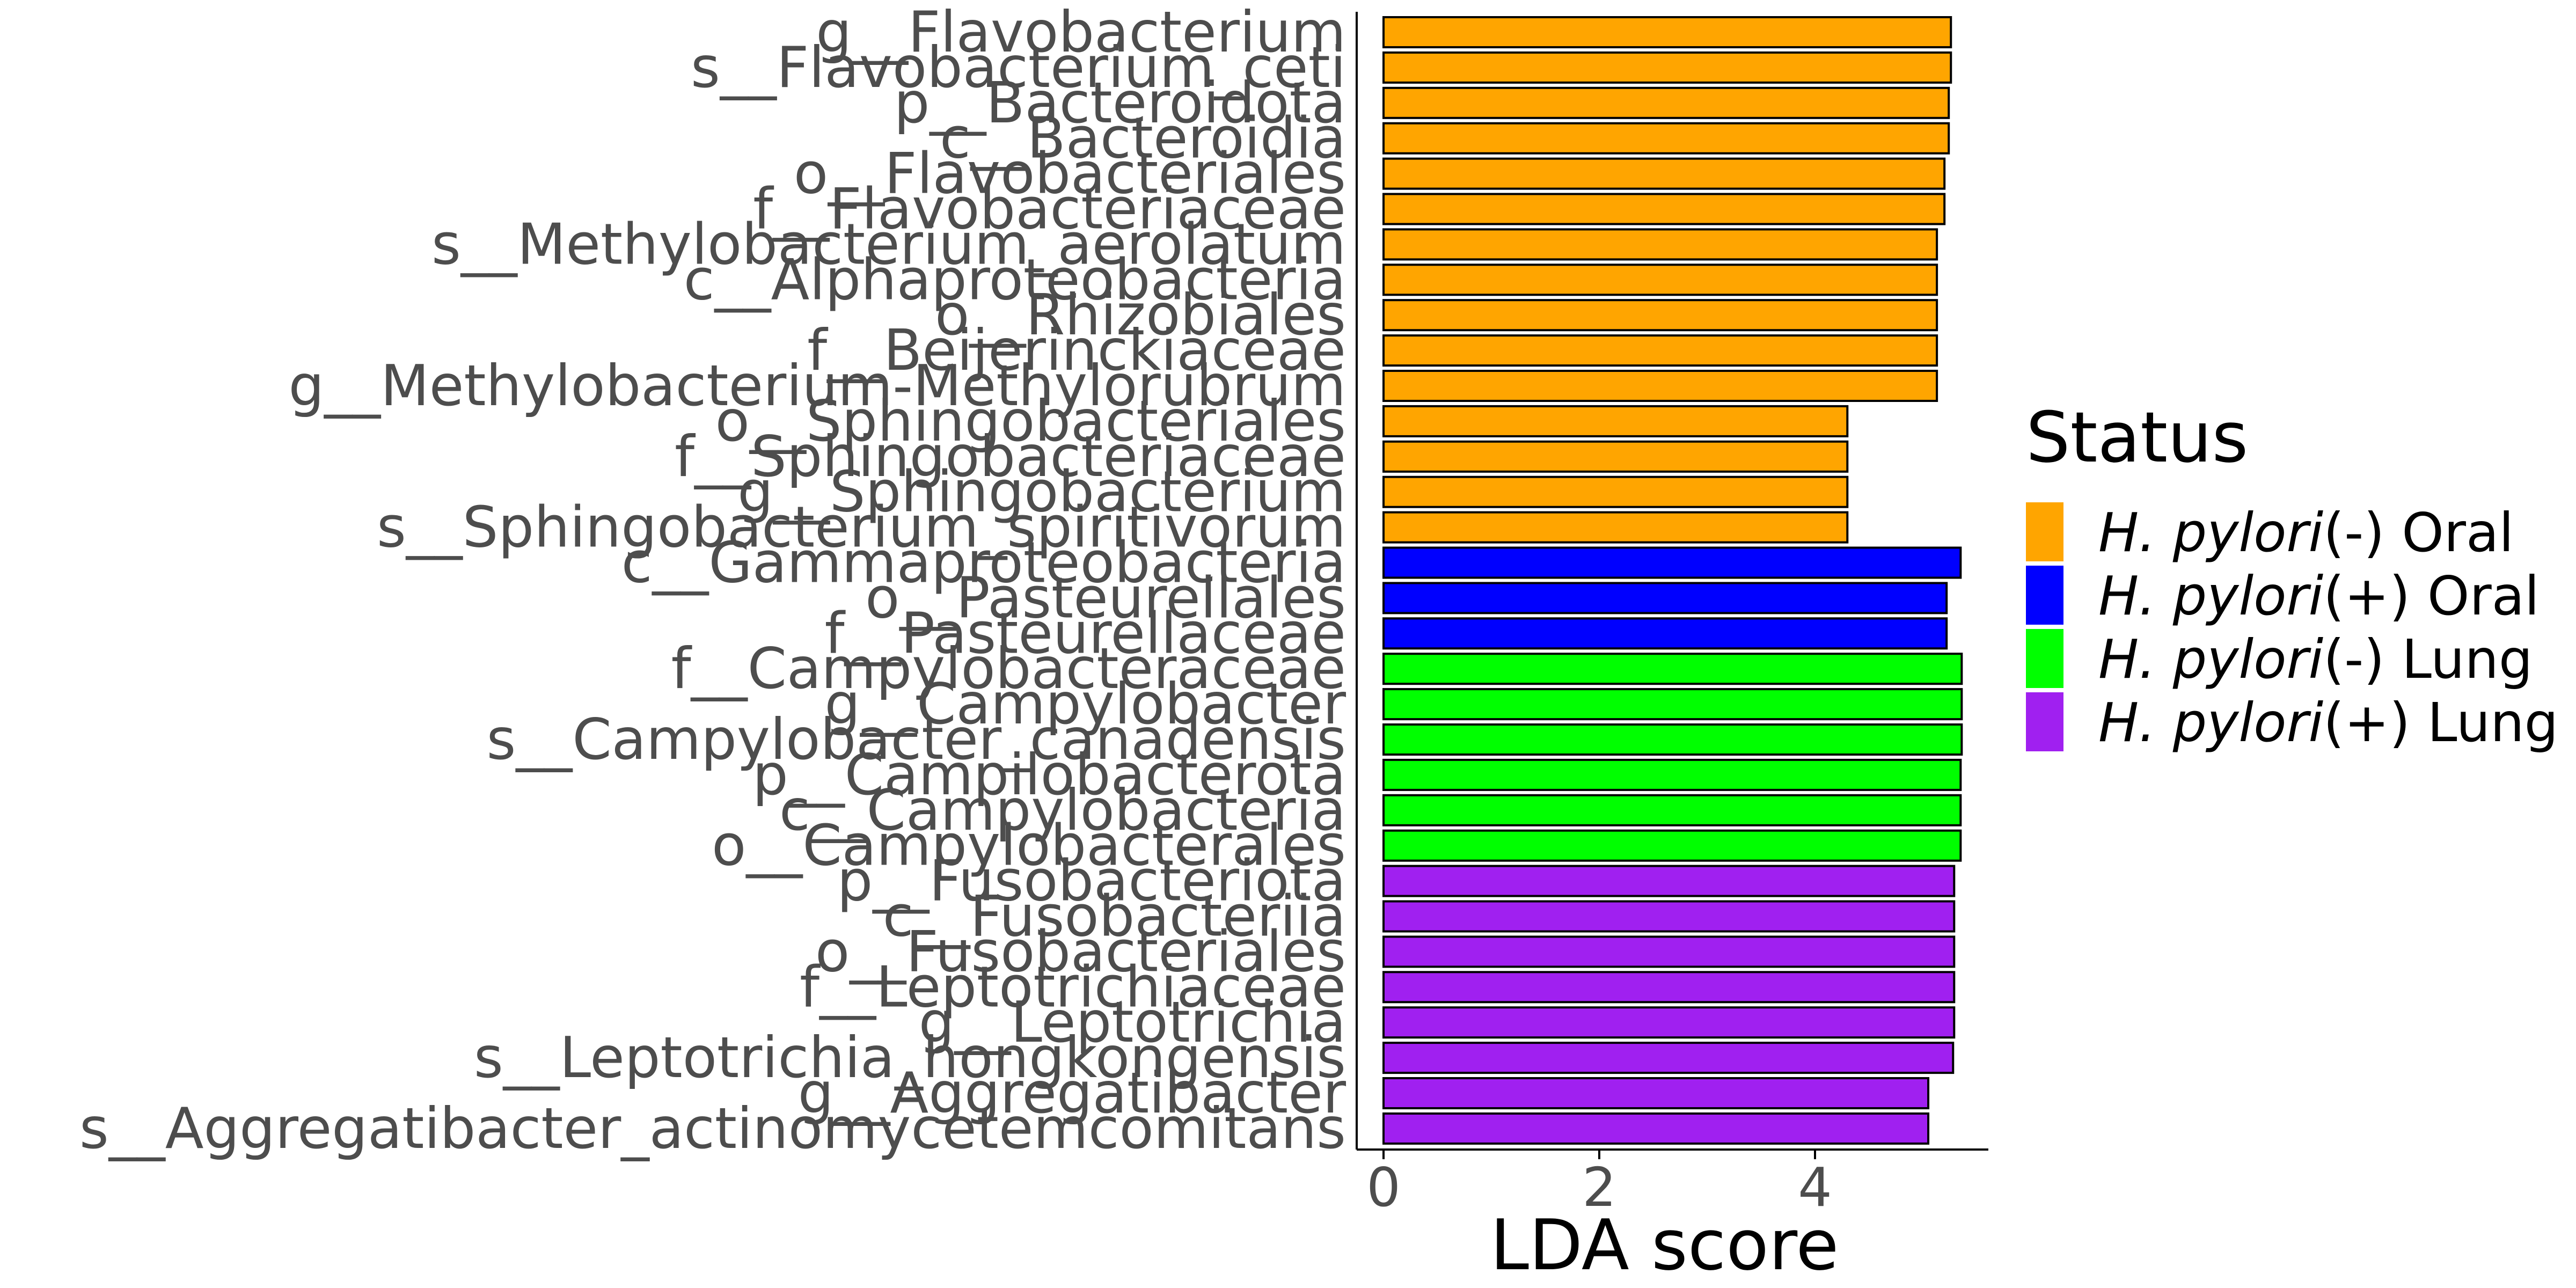 The image size is (2576, 1288). Describe the element at coordinates (1120, 103) in the screenshot. I see `category-label: p__Bacteroidota` at that location.